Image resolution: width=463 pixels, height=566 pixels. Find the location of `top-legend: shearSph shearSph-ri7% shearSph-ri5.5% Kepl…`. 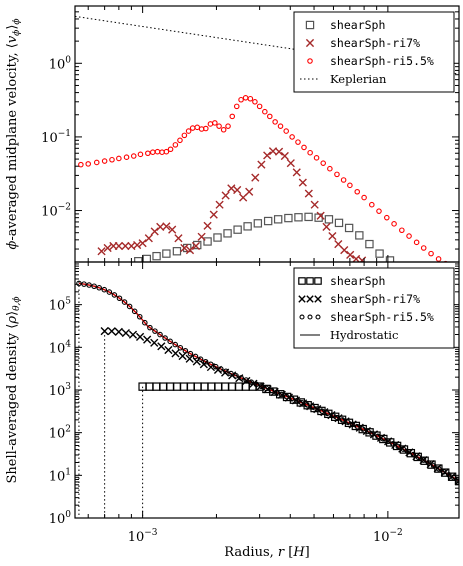

top-legend: shearSph shearSph-ri7% shearSph-ri5.5% Kepl… is located at coordinates (374, 52).